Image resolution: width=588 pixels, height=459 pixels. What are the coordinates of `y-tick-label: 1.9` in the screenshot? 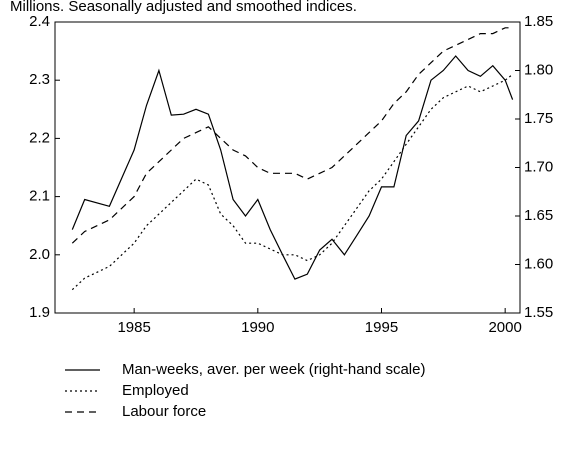 It's located at (39, 312).